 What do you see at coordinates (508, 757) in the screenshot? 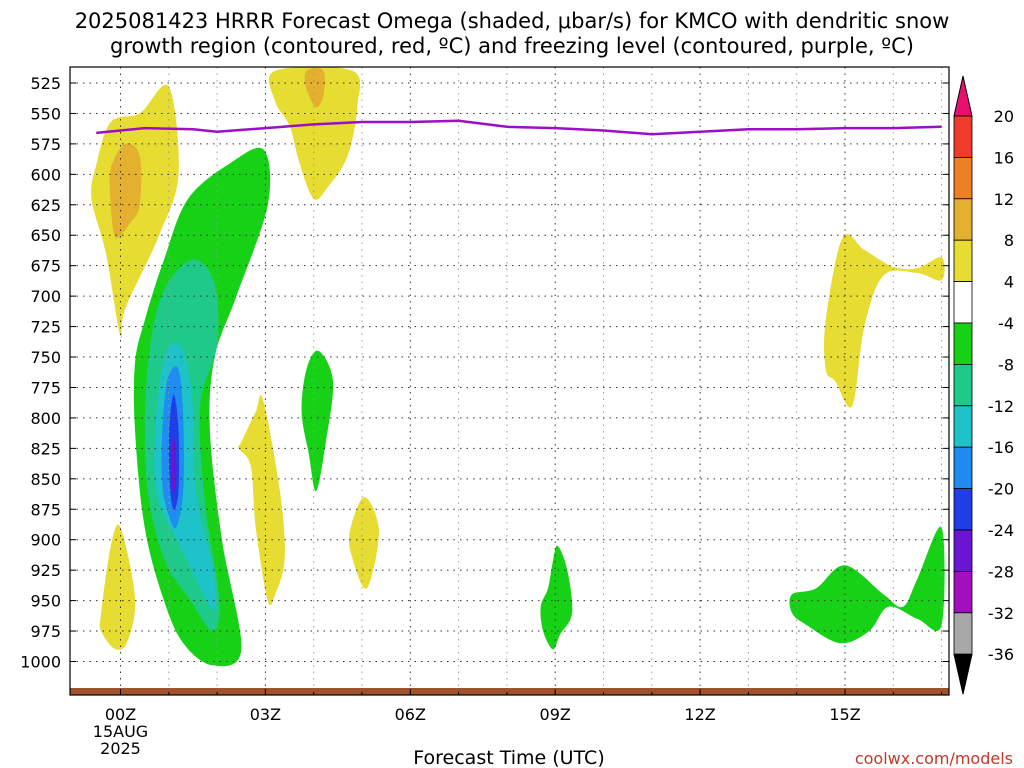
I see `x-axis-title: Forecast Time (UTC)` at bounding box center [508, 757].